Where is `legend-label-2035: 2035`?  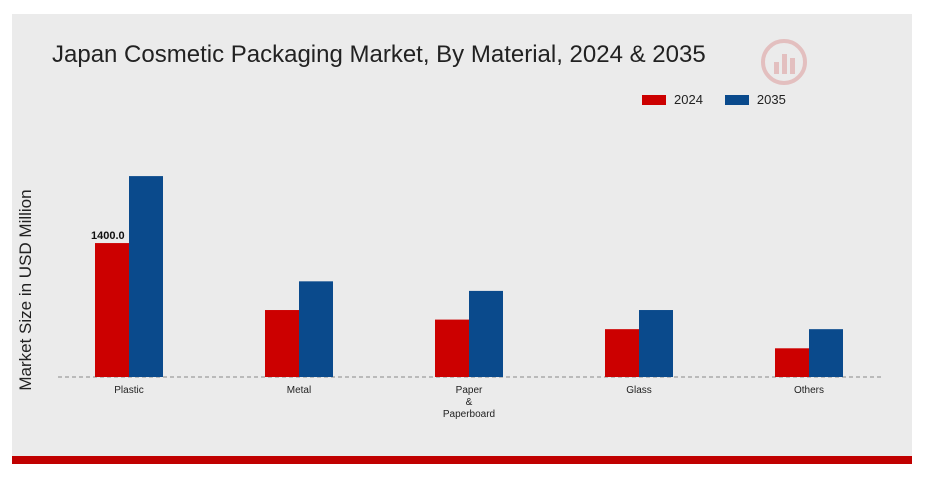
legend-label-2035: 2035 is located at coordinates (771, 99).